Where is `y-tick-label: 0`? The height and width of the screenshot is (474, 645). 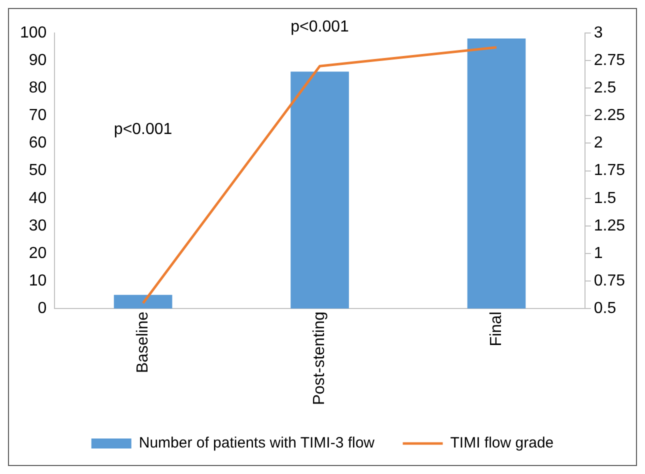
y-tick-label: 0 is located at coordinates (42, 309).